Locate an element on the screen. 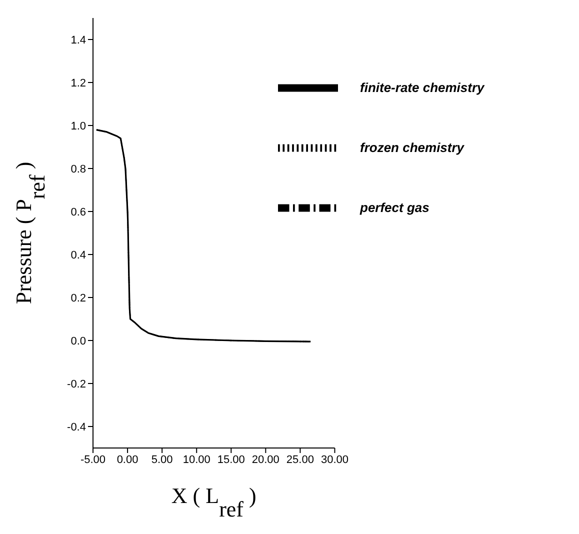 This screenshot has height=534, width=579. x-tick-label: 5.00 is located at coordinates (162, 460).